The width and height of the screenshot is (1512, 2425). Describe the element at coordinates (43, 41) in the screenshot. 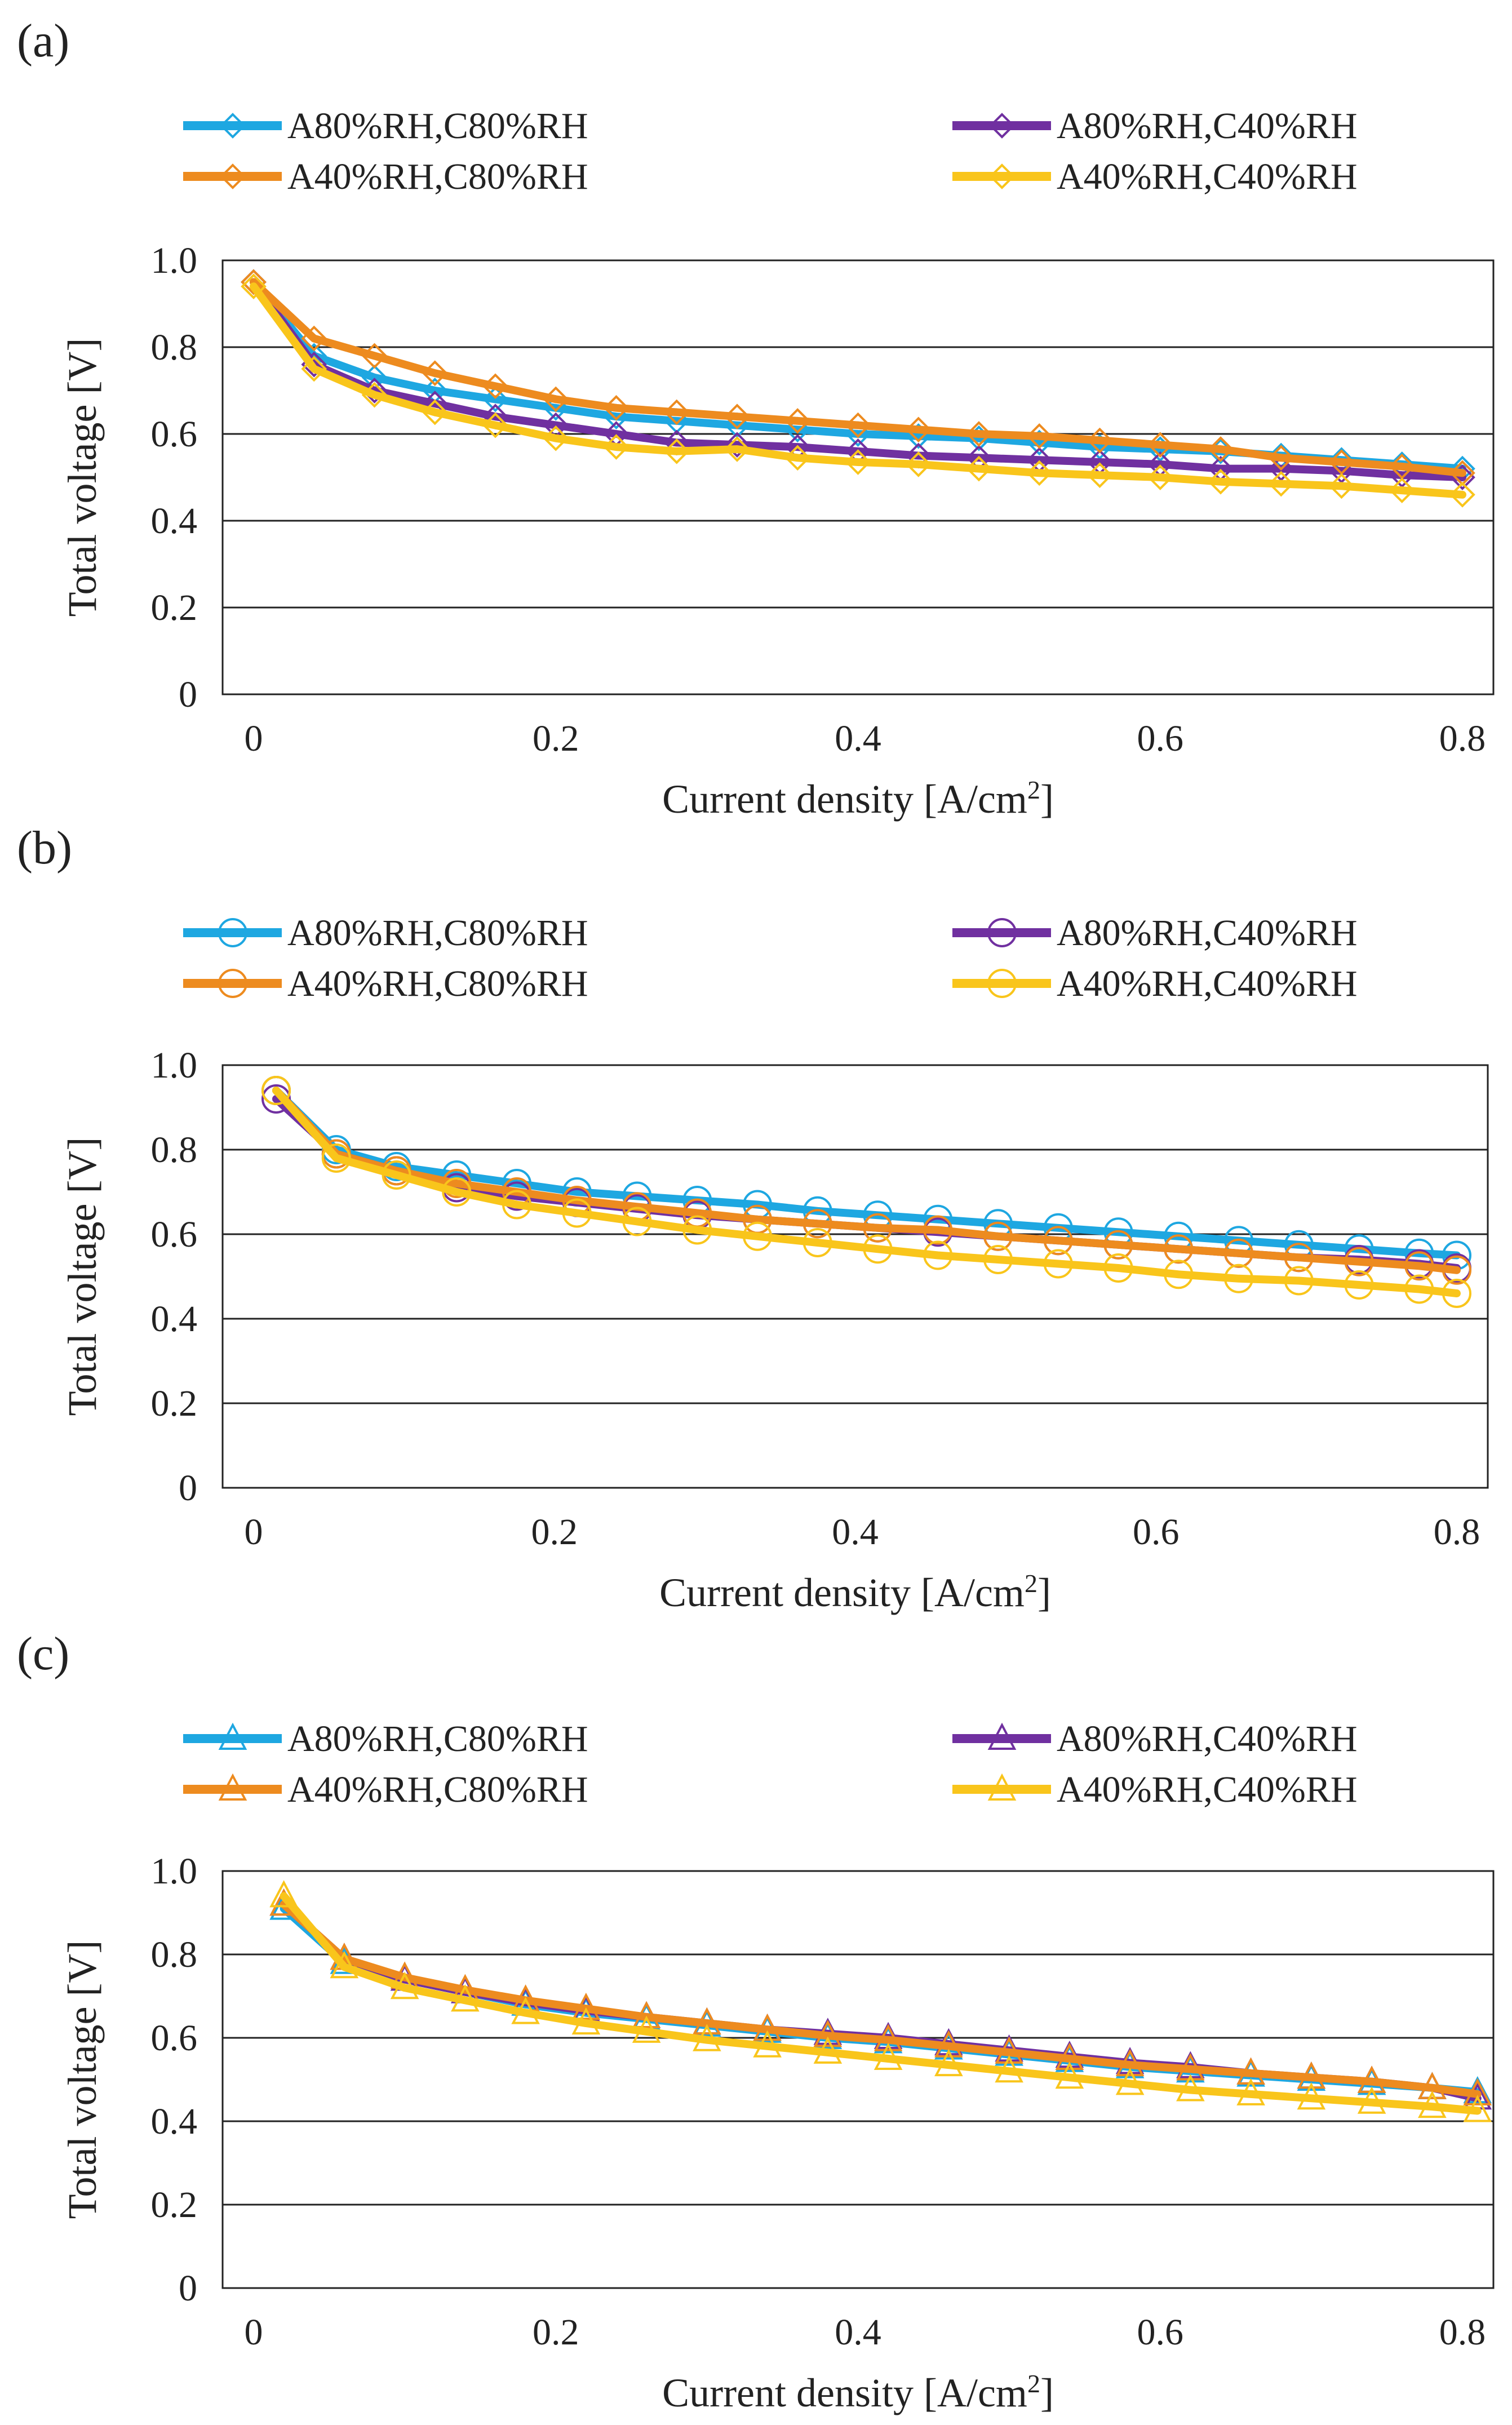

I see `panel-label-a: (a)` at that location.